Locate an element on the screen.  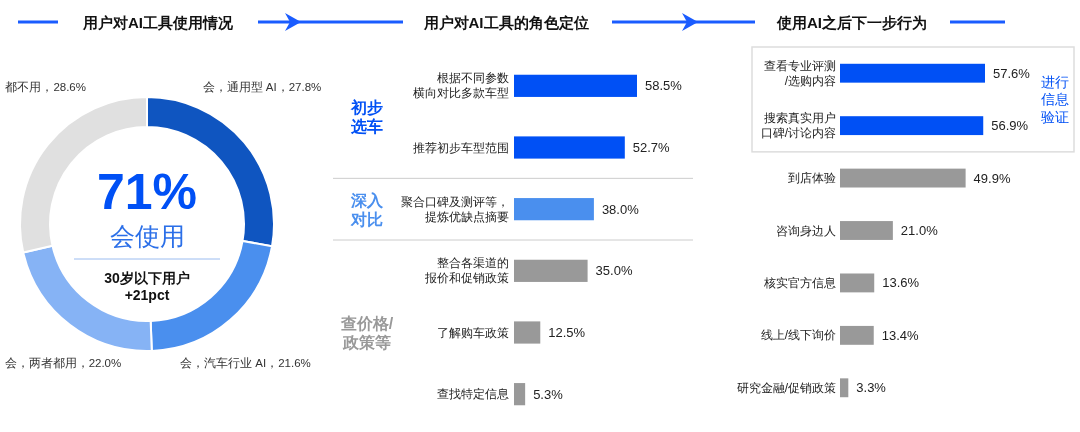
data-label: 38.0% is located at coordinates (620, 209).